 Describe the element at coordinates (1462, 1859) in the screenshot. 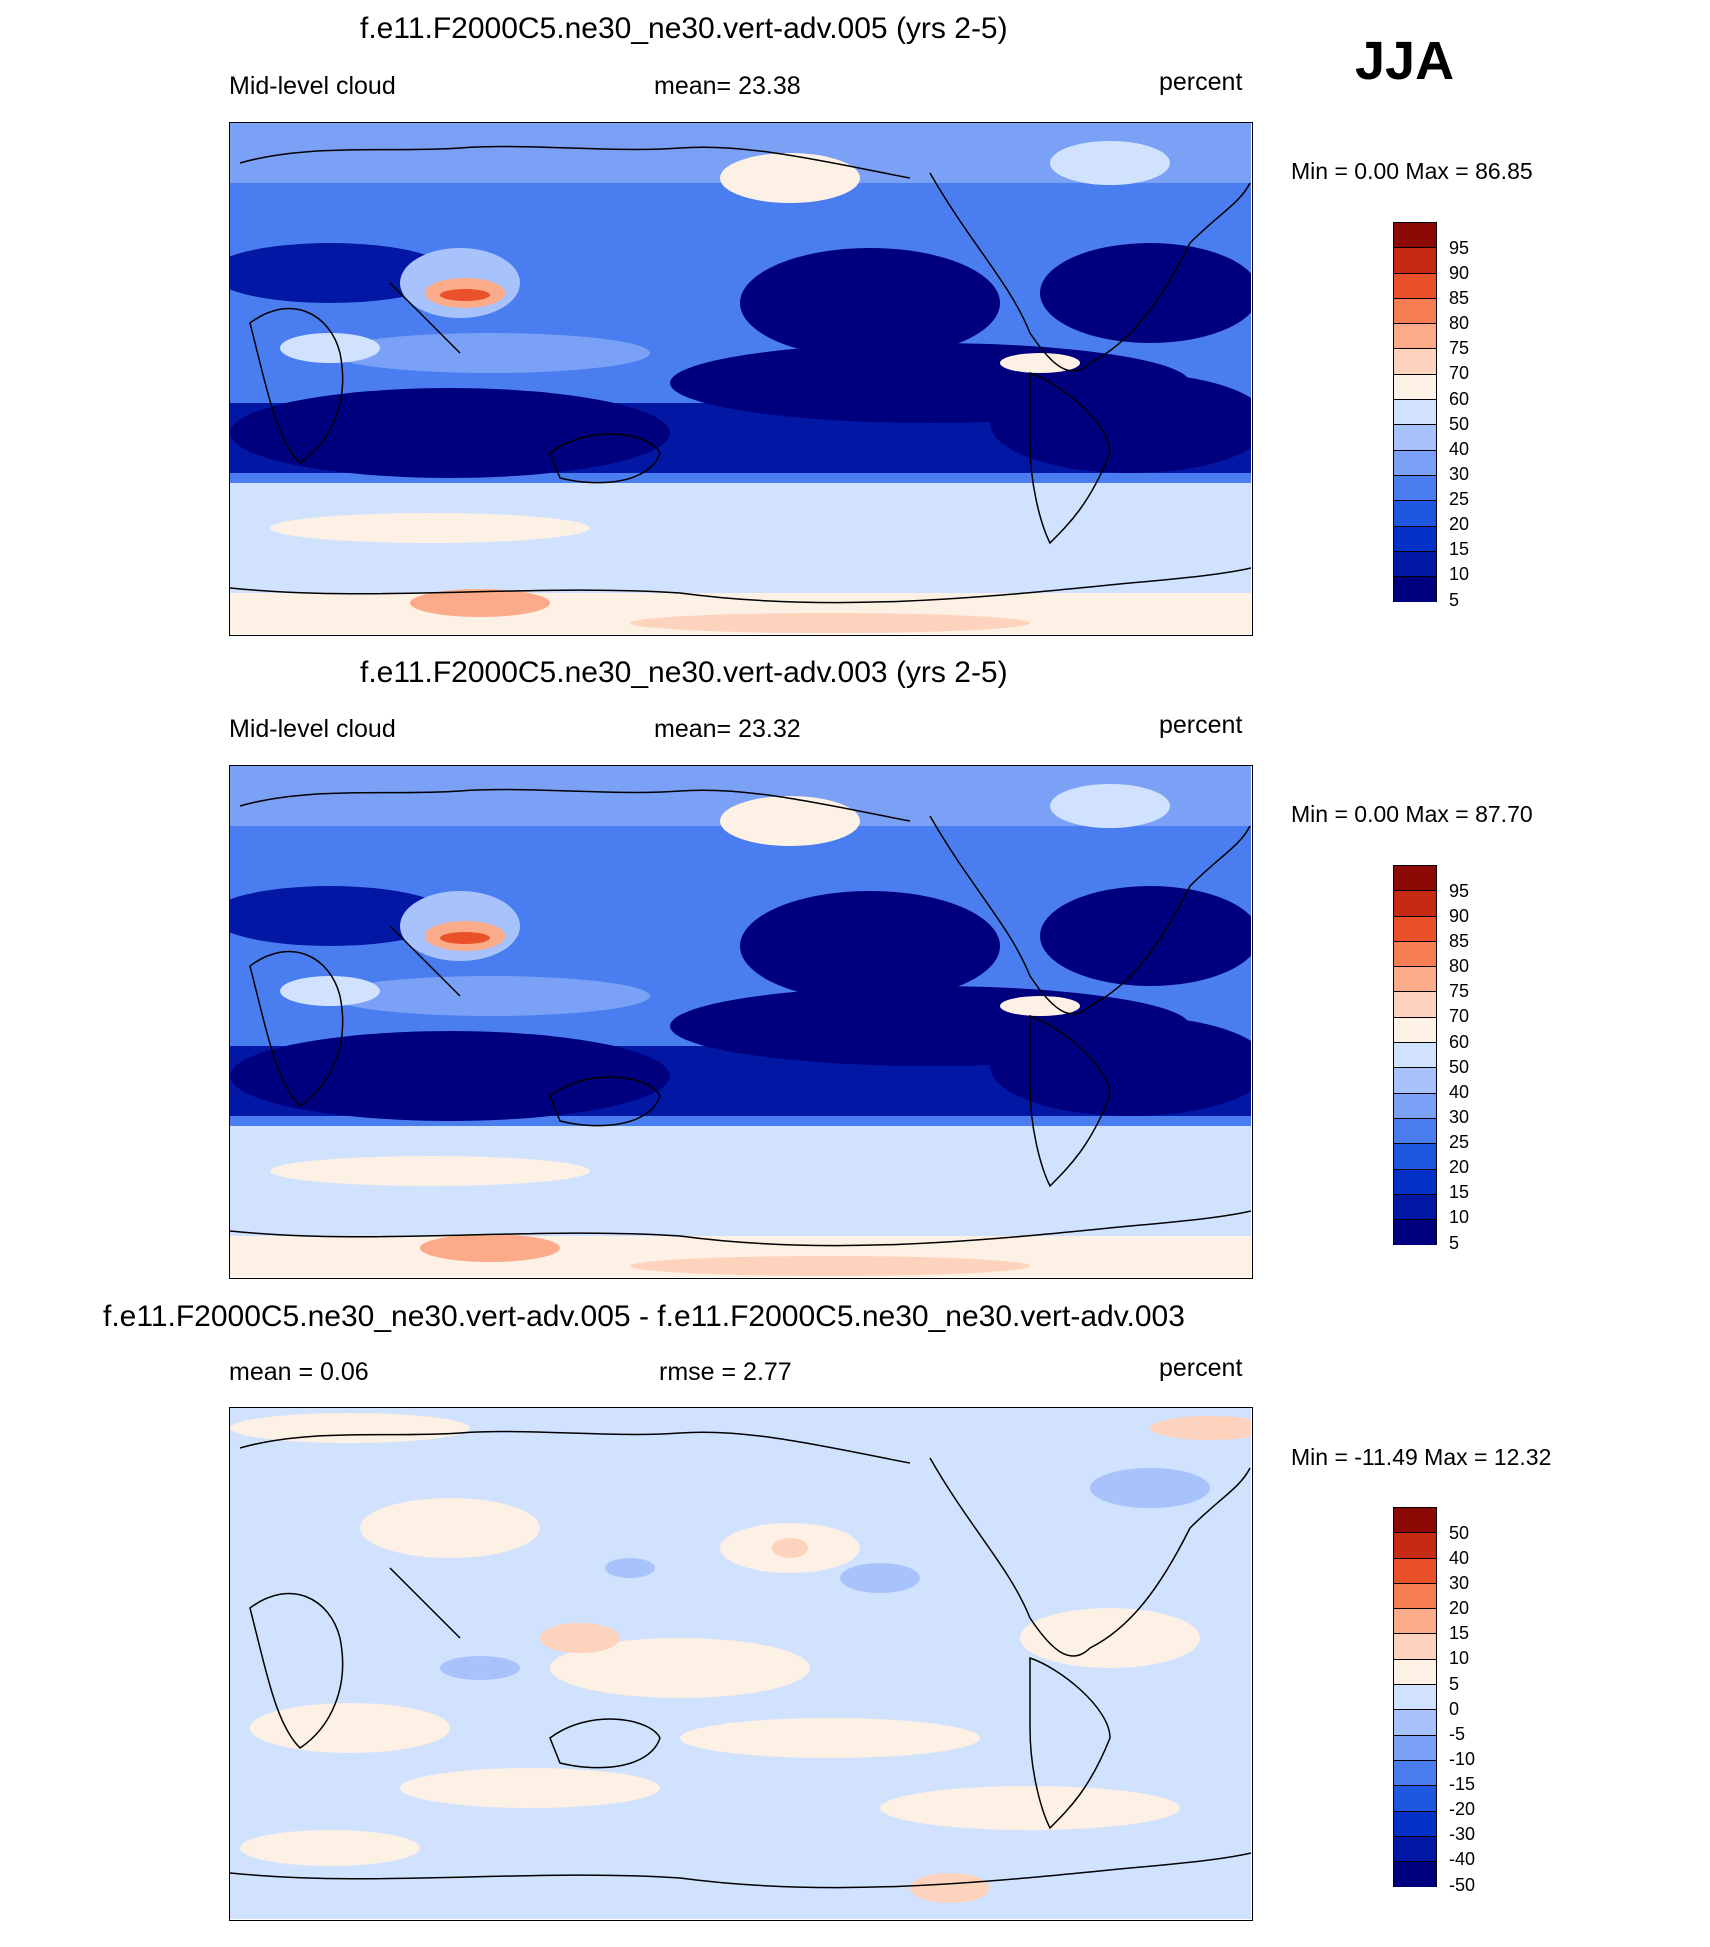

I see `colorbar-tick: -40` at that location.